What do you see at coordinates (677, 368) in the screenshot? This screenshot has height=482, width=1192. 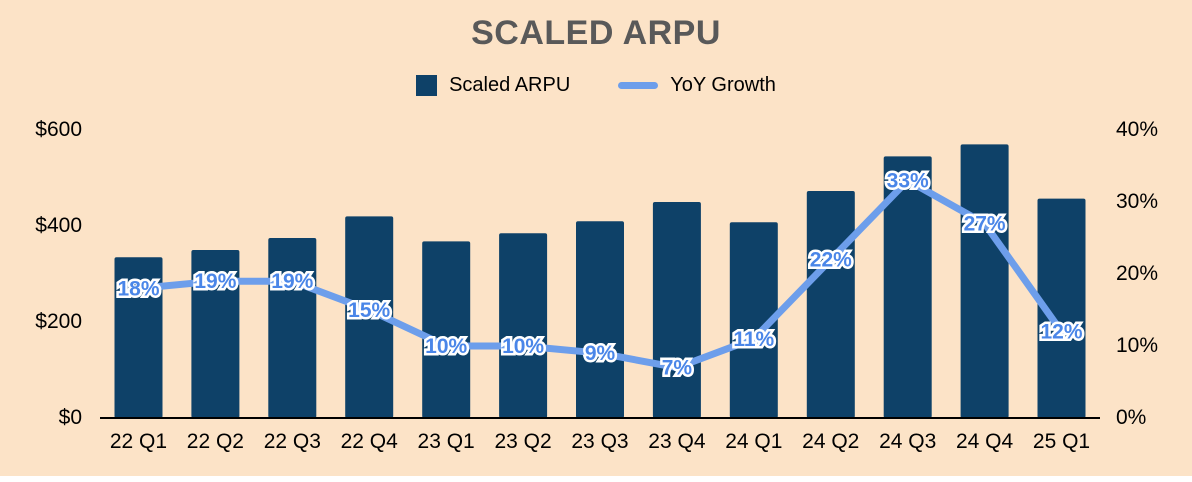 I see `line-data-label: 7%` at bounding box center [677, 368].